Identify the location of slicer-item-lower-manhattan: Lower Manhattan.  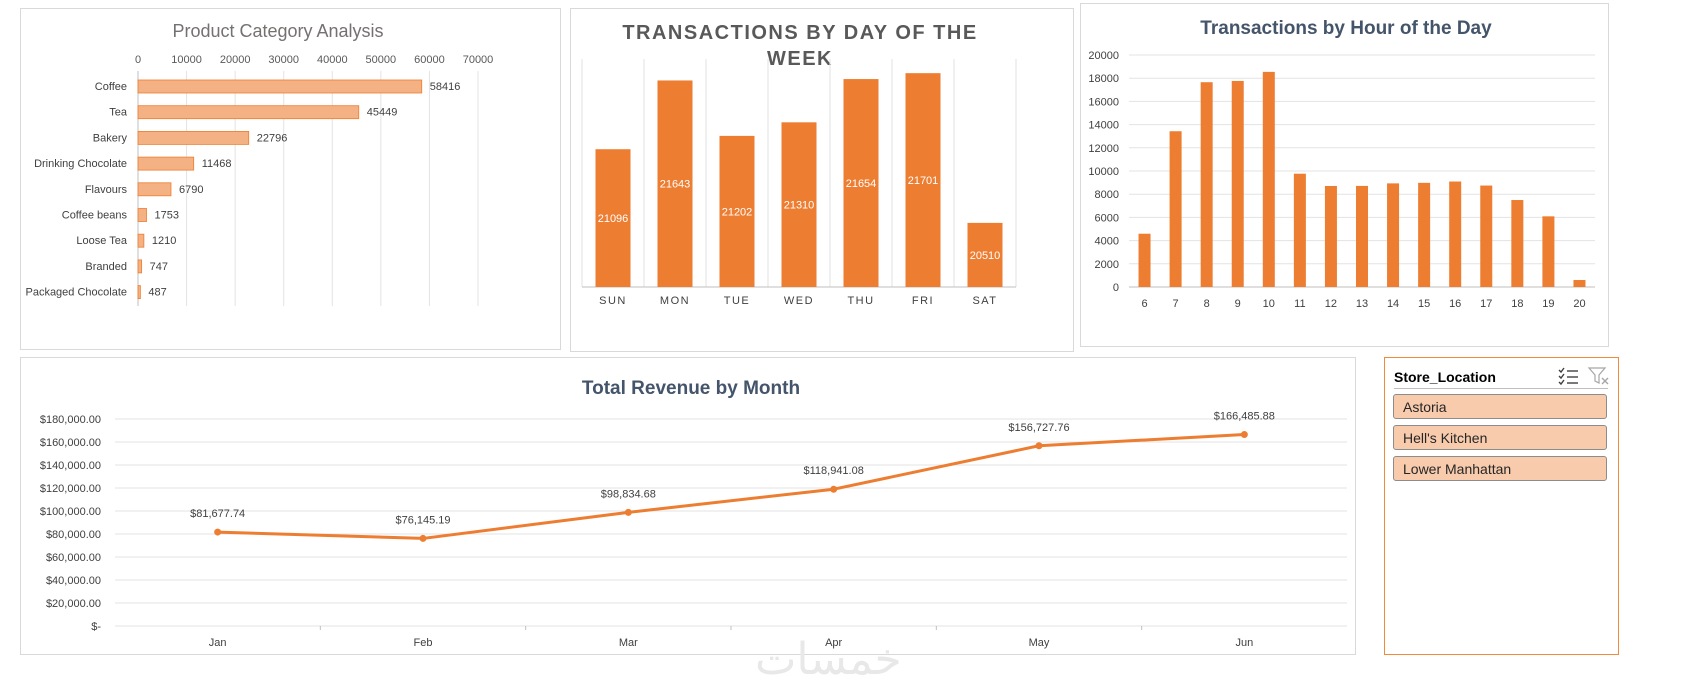
(1500, 468).